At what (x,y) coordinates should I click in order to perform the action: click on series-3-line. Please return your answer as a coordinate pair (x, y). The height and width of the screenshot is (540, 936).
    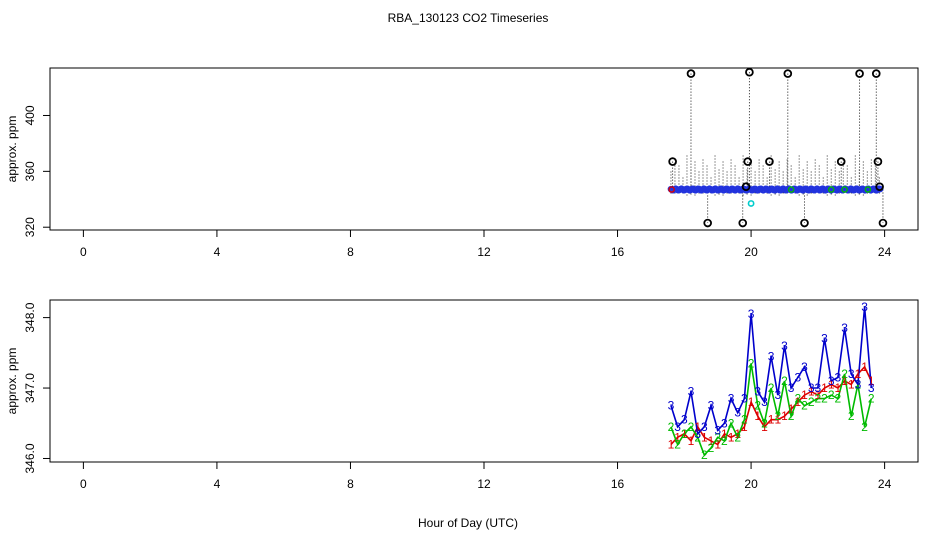
    Looking at the image, I should click on (771, 371).